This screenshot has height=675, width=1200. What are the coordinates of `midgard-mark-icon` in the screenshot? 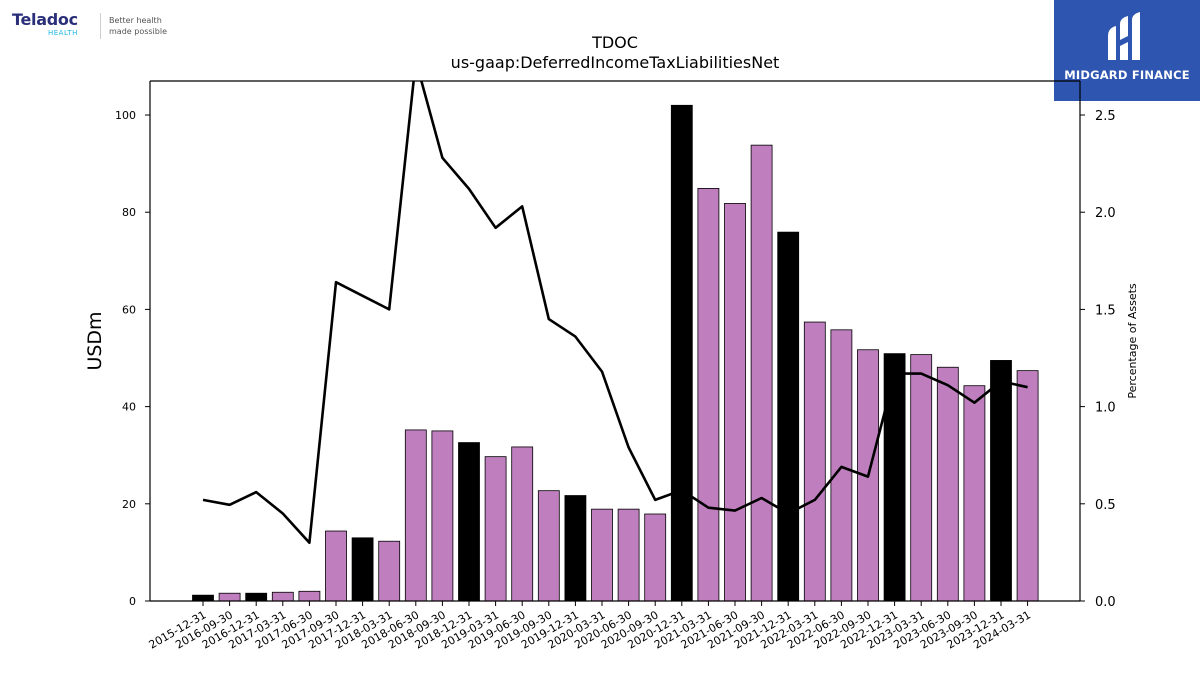 It's located at (1124, 36).